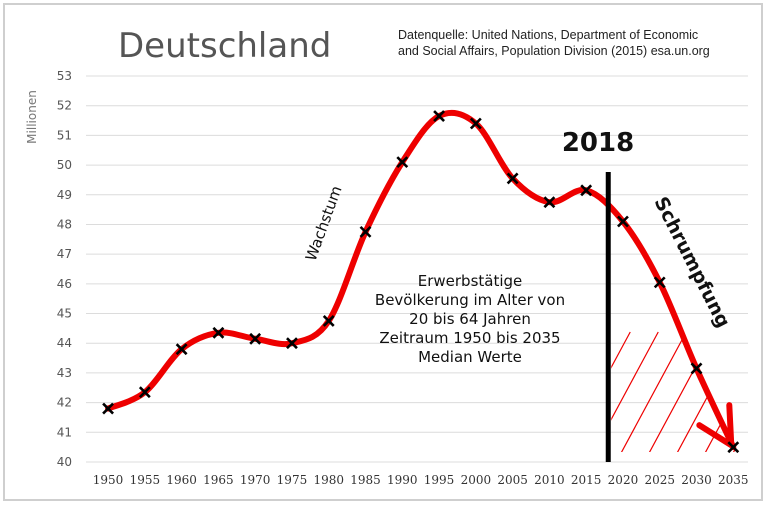 This screenshot has width=768, height=506. I want to click on x-tick-label: 2030, so click(696, 480).